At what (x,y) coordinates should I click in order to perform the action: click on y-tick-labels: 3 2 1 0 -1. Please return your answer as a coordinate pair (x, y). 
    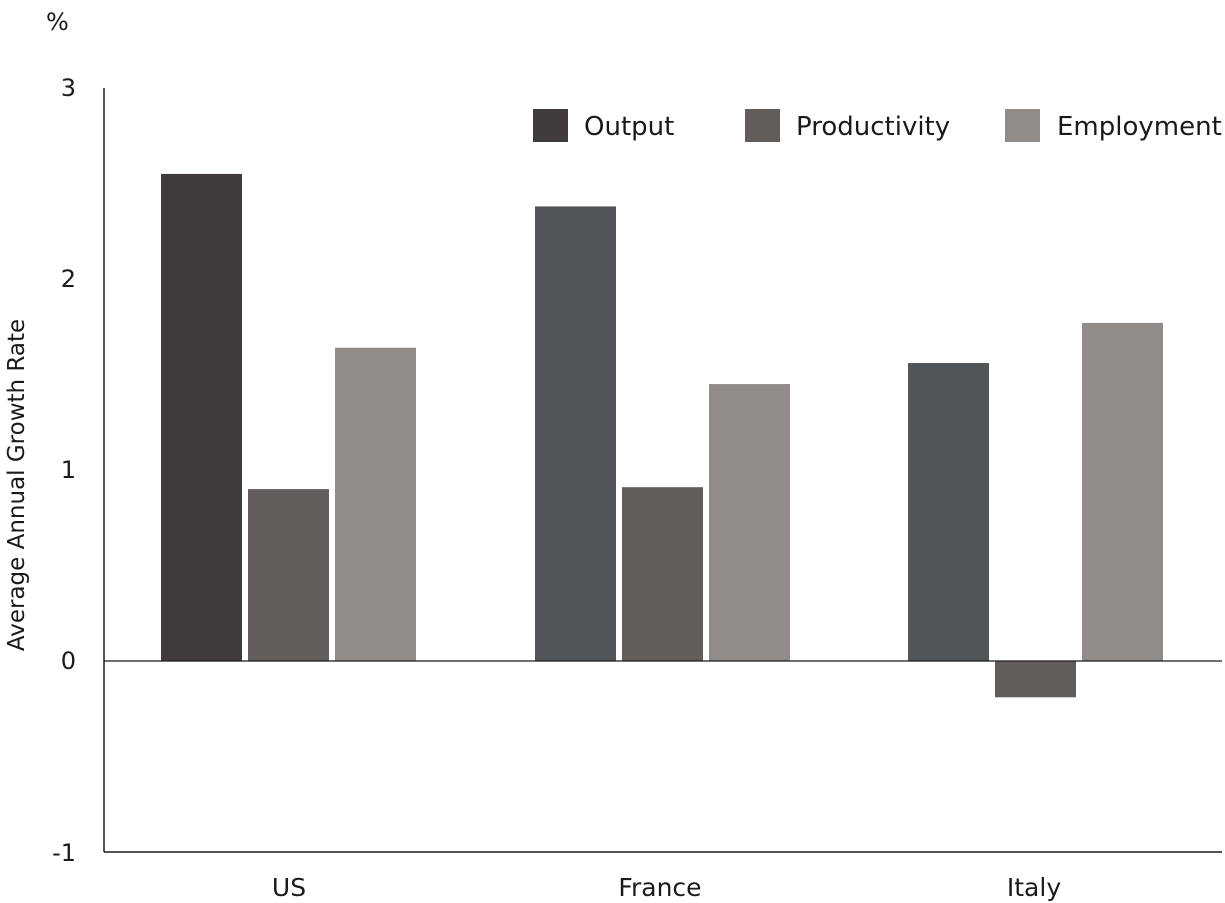
    Looking at the image, I should click on (64, 470).